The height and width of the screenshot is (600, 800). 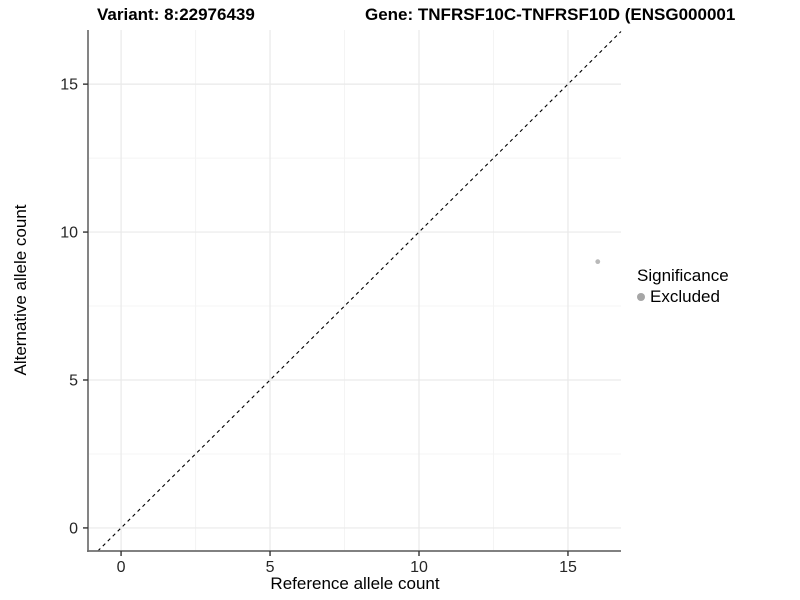 What do you see at coordinates (683, 286) in the screenshot?
I see `legend: Significance Excluded` at bounding box center [683, 286].